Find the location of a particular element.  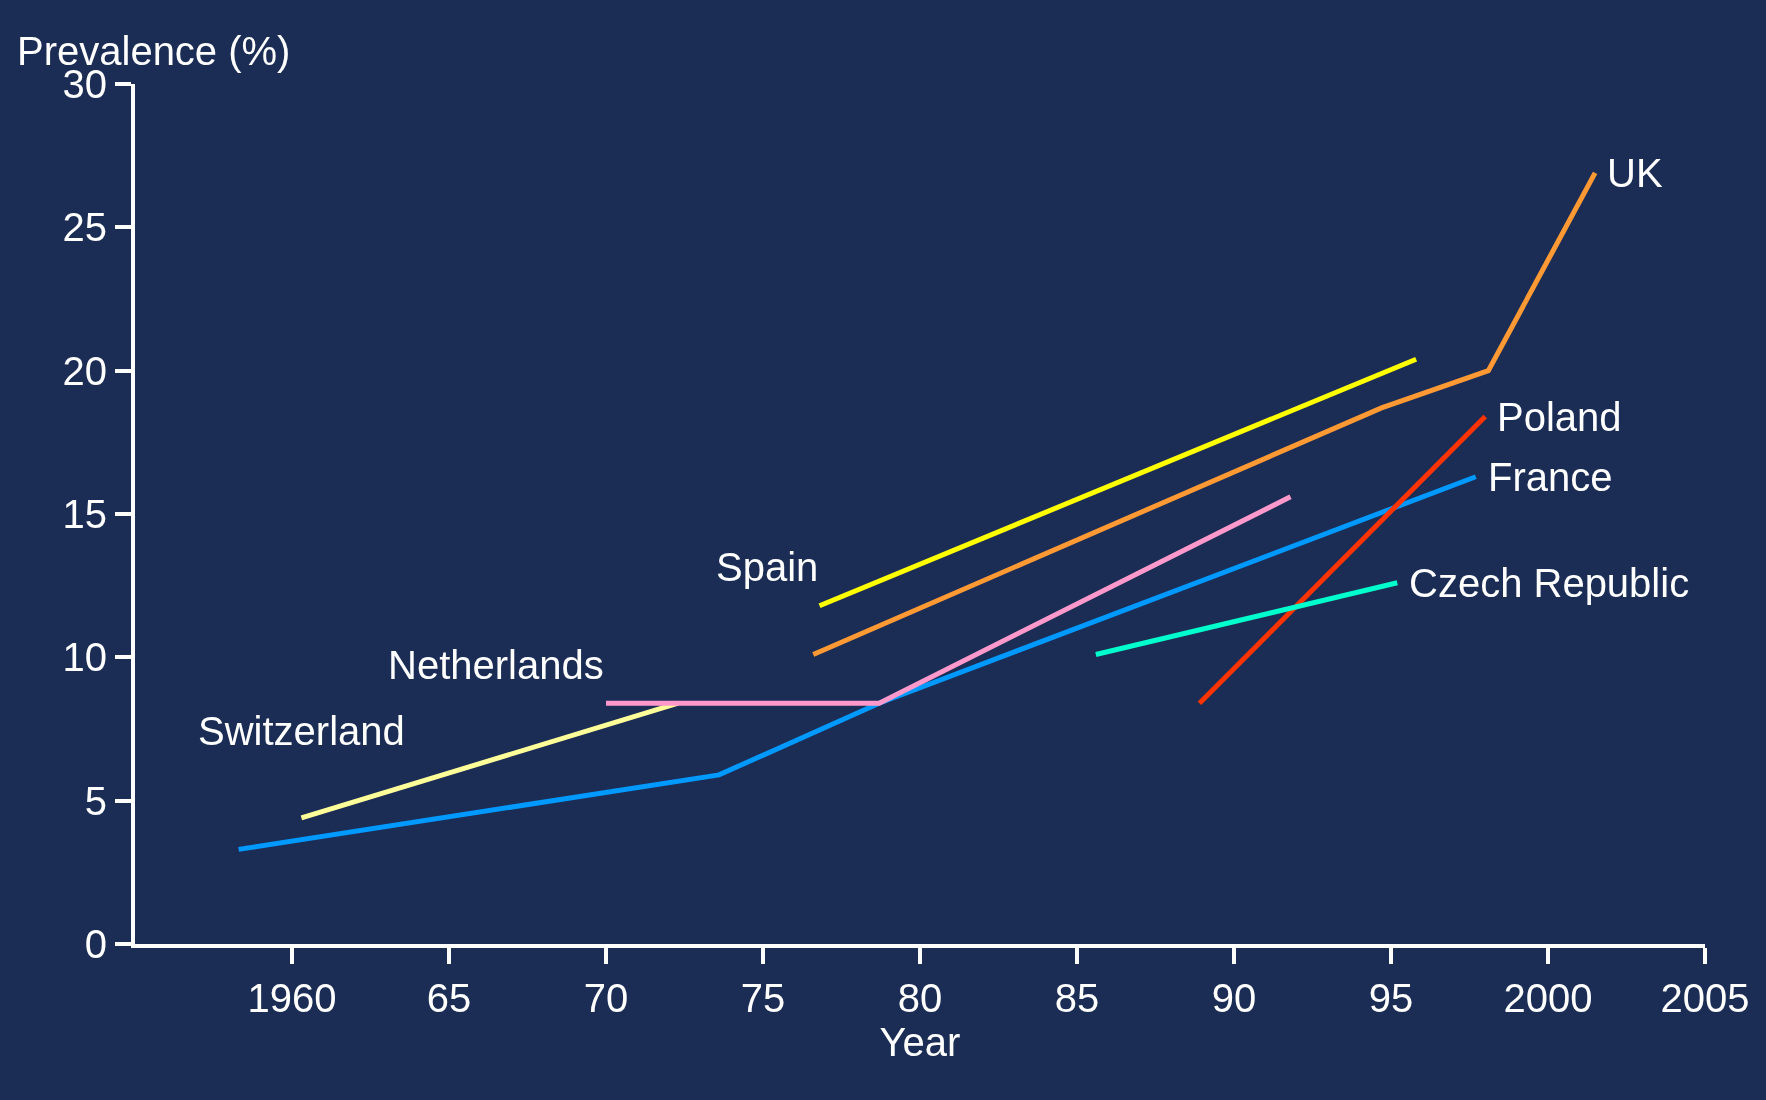

x-tick-label: 80 is located at coordinates (920, 998).